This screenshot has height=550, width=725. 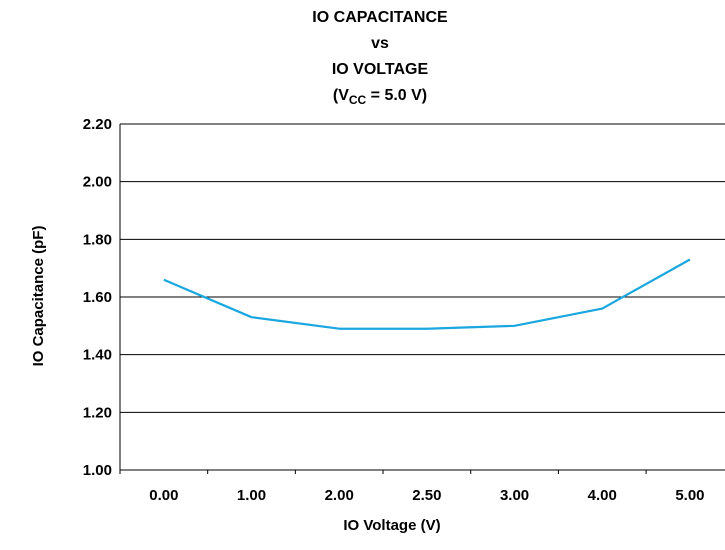 I want to click on subtitle-prefix: (V, so click(x=340, y=95).